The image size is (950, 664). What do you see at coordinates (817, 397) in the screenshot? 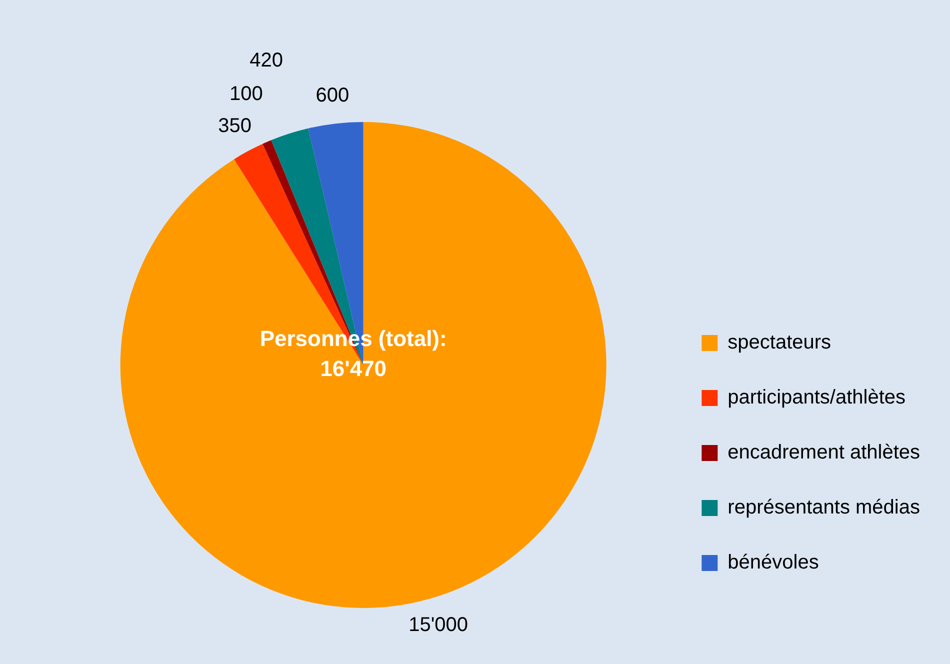
I see `legend-label: participants/athlètes` at bounding box center [817, 397].